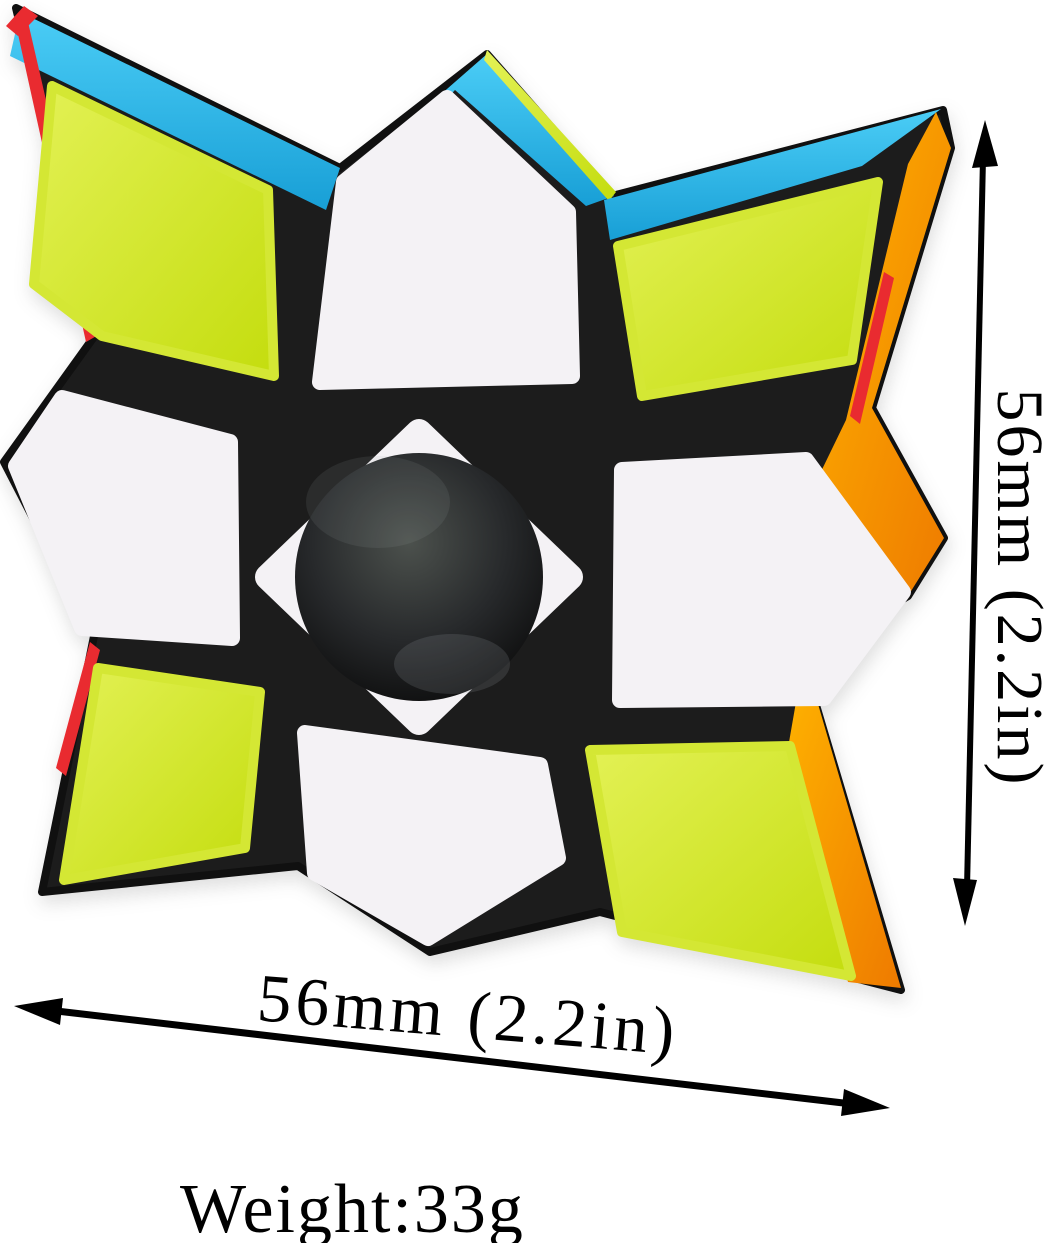  Describe the element at coordinates (872, 348) in the screenshot. I see `side-face-red-right-sliver` at that location.